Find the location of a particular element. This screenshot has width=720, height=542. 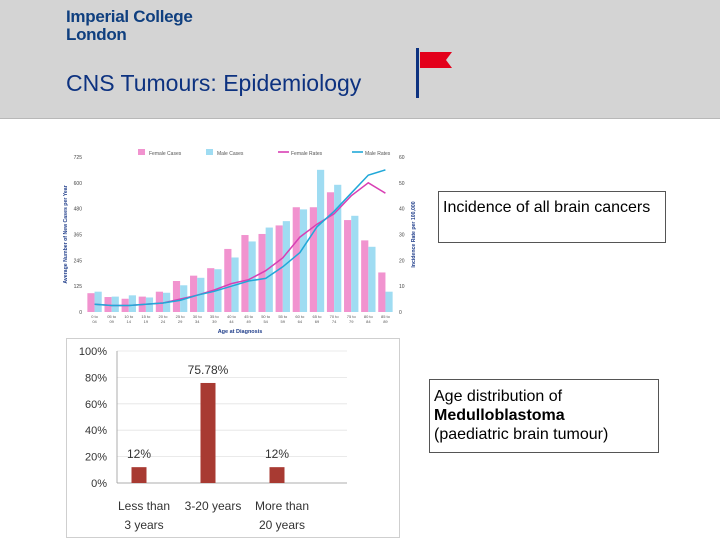

y-tick-label: 125 is located at coordinates (78, 287).